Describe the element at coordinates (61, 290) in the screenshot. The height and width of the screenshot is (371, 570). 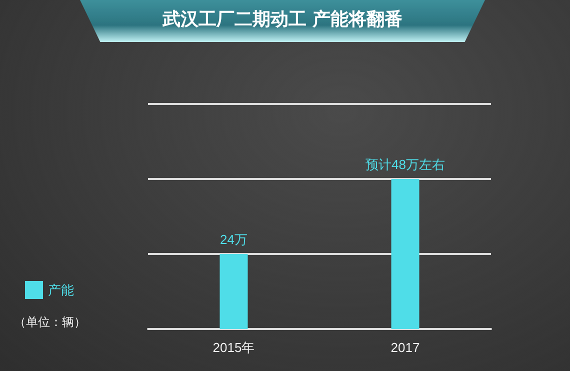
I see `legend-label: 产能` at that location.